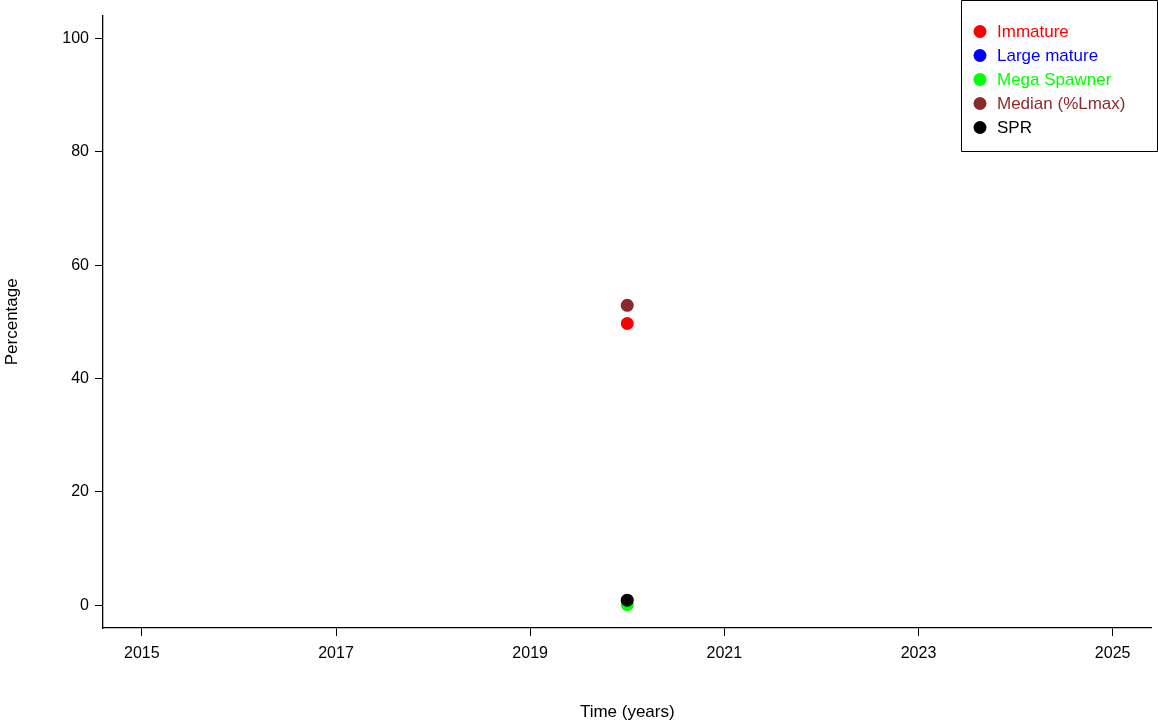  What do you see at coordinates (1061, 104) in the screenshot?
I see `legend-label: Median (%Lmax)` at bounding box center [1061, 104].